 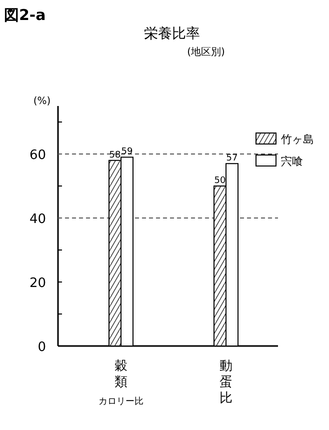 What do you see at coordinates (172, 34) in the screenshot?
I see `chart-title: 栄養比率` at bounding box center [172, 34].